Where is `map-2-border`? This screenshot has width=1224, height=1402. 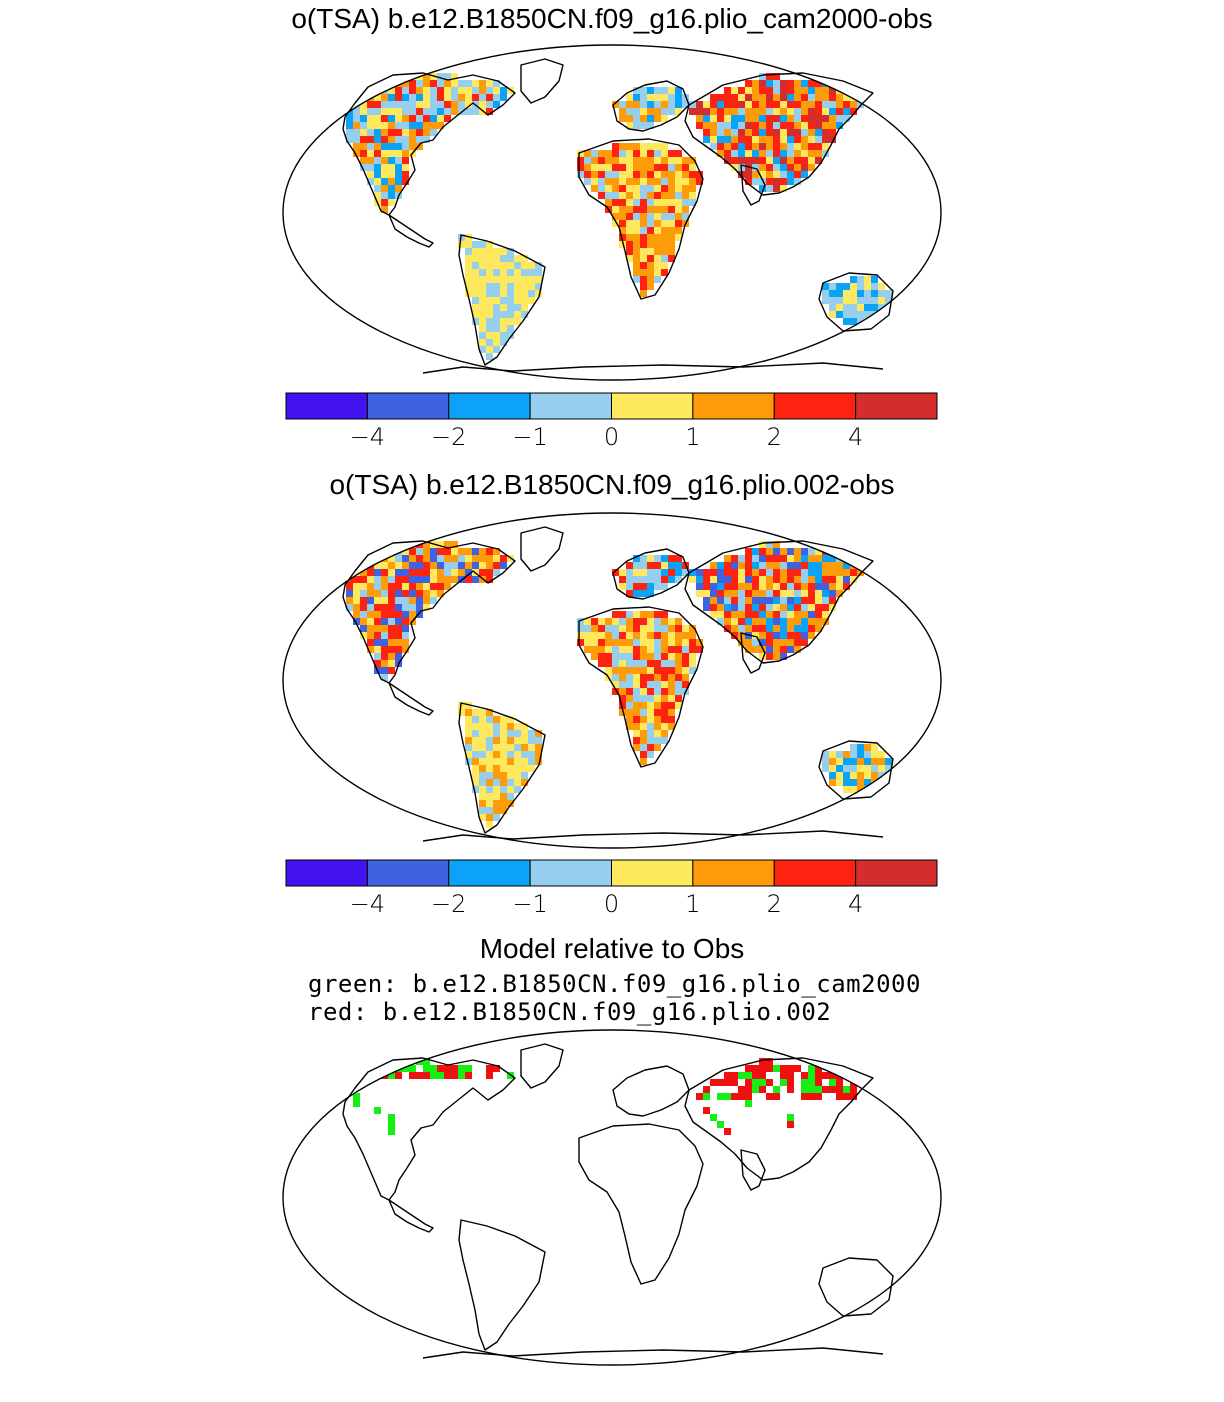 map-2-border is located at coordinates (612, 680).